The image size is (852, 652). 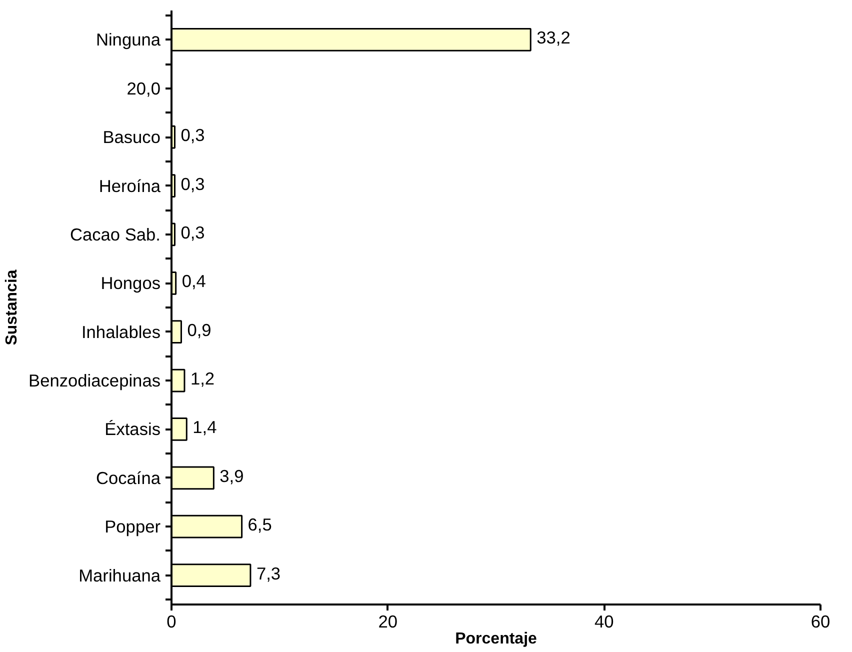 I want to click on y-tick-label: Benzodiacepinas, so click(x=94, y=380).